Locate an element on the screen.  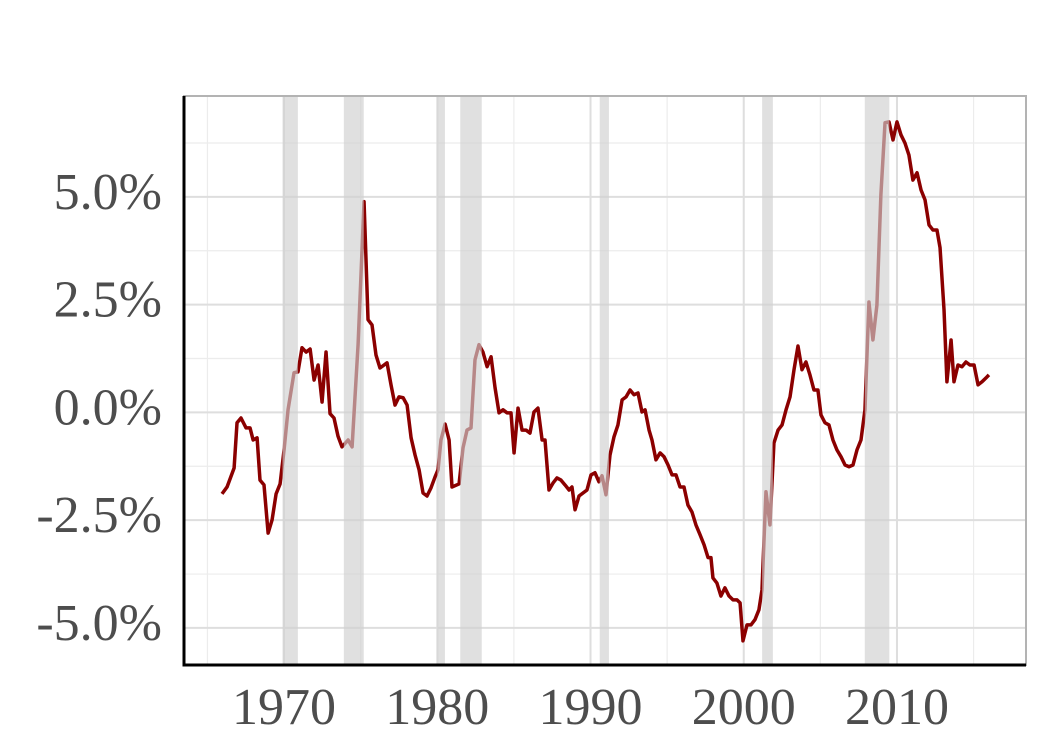
x-tick-label: 2010 is located at coordinates (897, 707).